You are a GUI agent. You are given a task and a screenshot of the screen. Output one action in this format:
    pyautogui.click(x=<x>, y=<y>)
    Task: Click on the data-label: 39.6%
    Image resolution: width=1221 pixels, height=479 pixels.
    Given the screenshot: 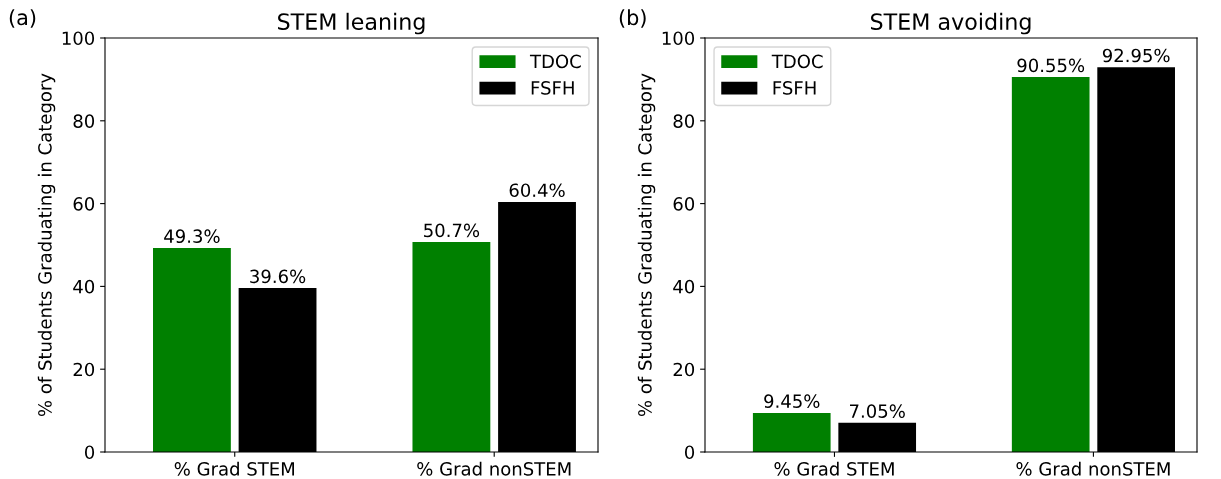 What is the action you would take?
    pyautogui.click(x=278, y=276)
    